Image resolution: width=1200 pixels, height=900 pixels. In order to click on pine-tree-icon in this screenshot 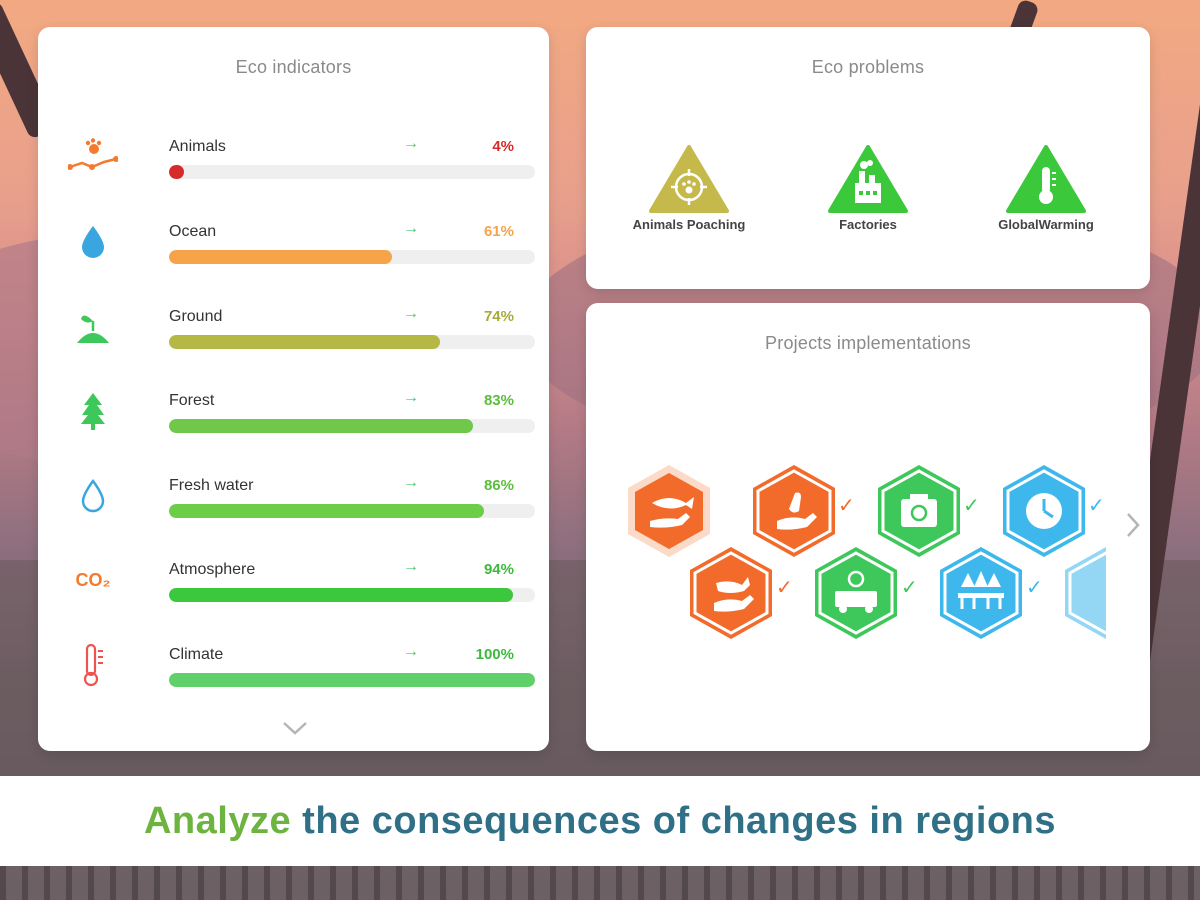, I will do `click(93, 411)`.